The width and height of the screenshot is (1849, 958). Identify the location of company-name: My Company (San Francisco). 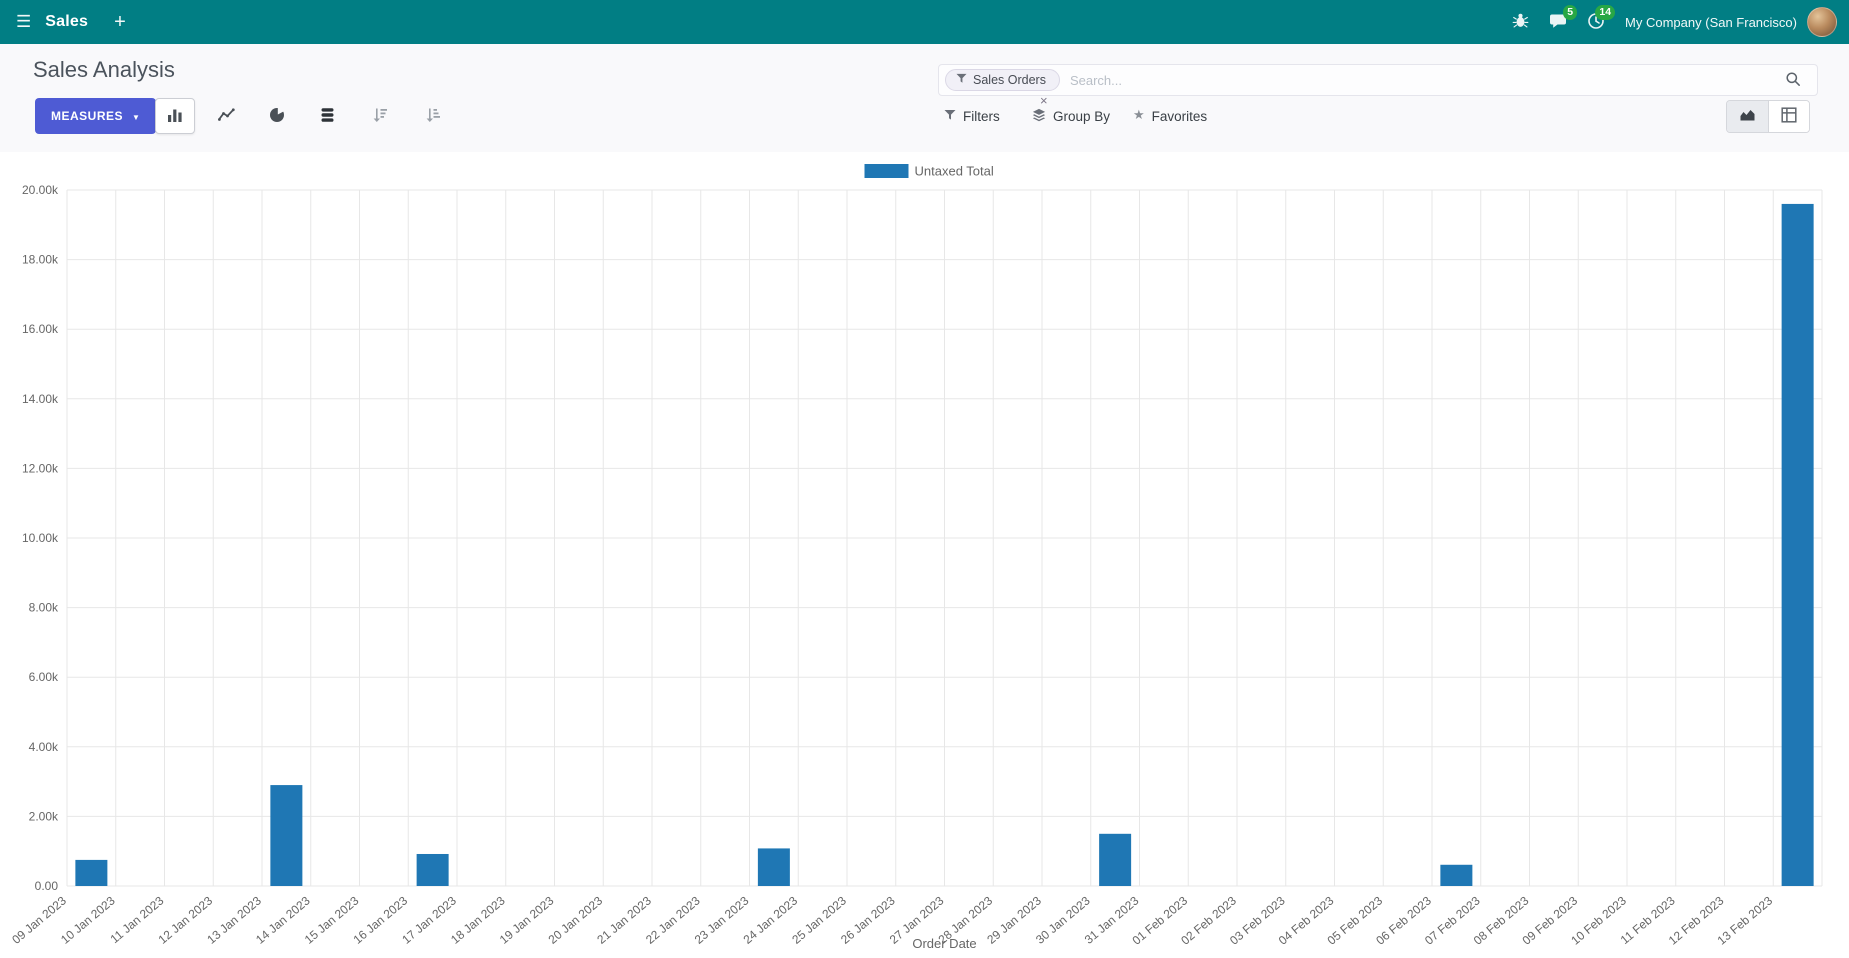
(1711, 22).